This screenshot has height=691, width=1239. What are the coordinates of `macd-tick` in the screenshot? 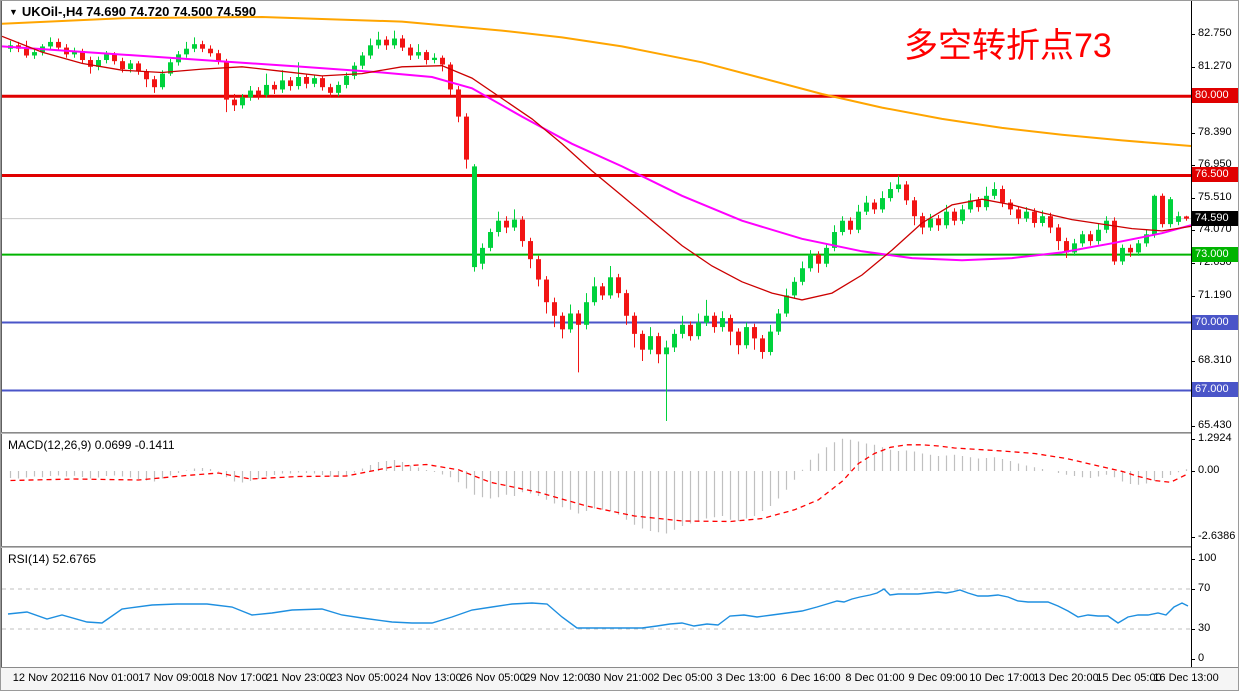 It's located at (1193, 537).